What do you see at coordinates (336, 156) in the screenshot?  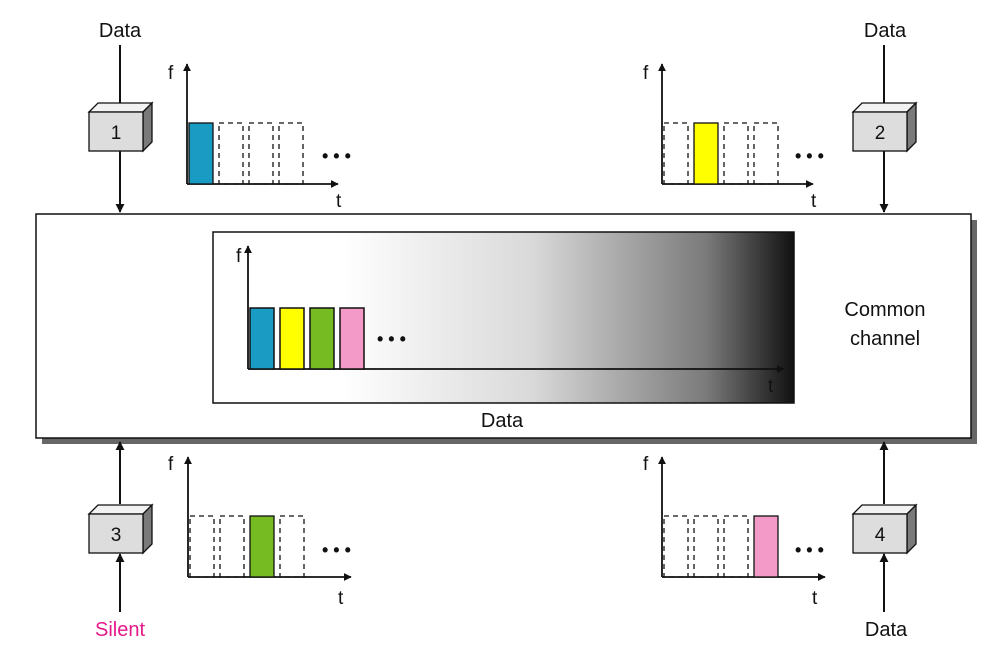 I see `station-1-ellipsis: • • •` at bounding box center [336, 156].